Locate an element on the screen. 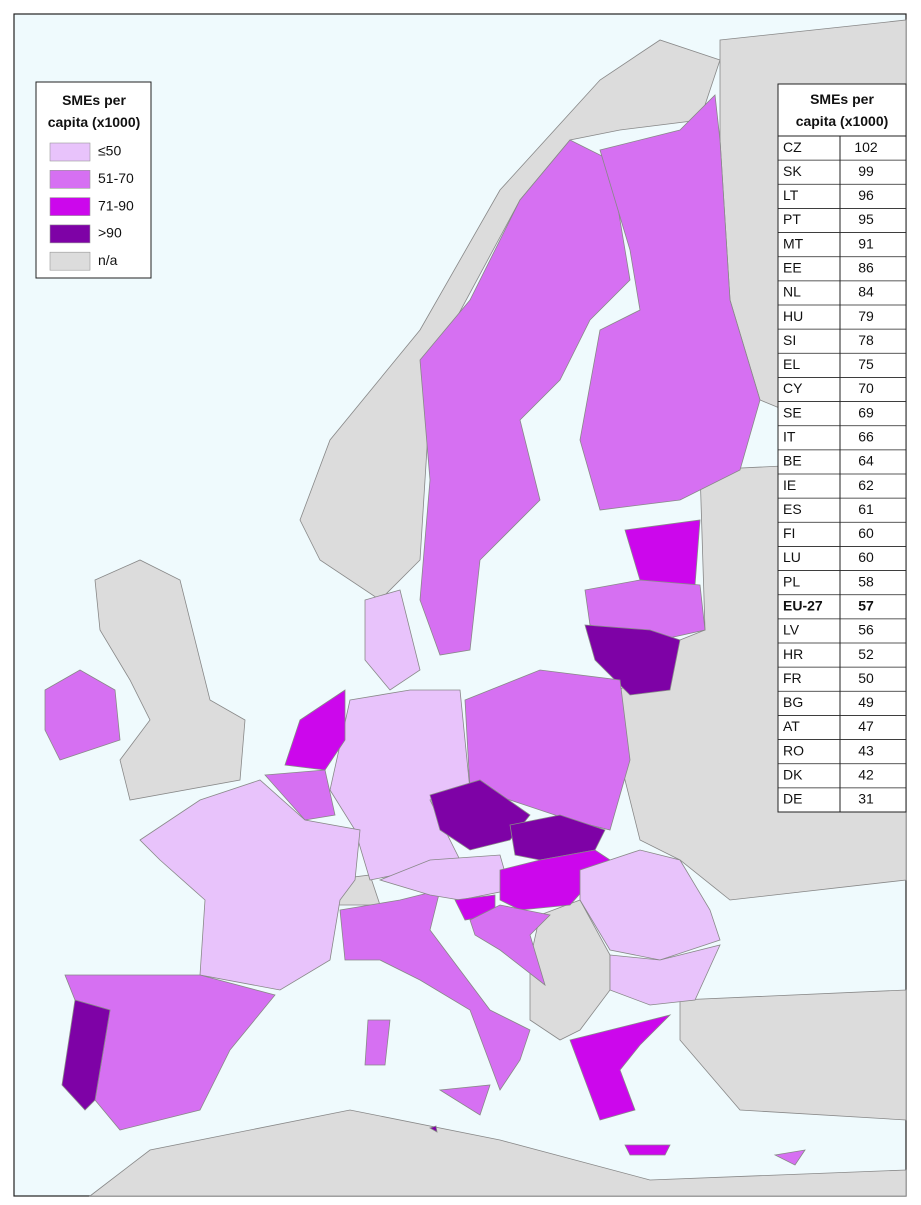  row-code: DE is located at coordinates (792, 799).